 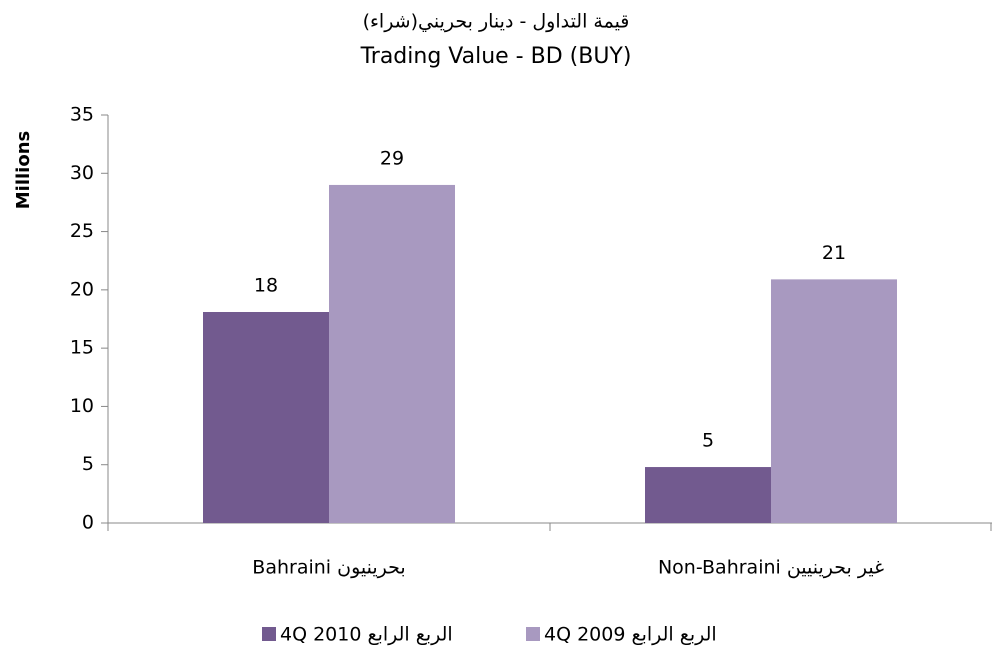 What do you see at coordinates (82, 173) in the screenshot?
I see `y-tick-label: 30` at bounding box center [82, 173].